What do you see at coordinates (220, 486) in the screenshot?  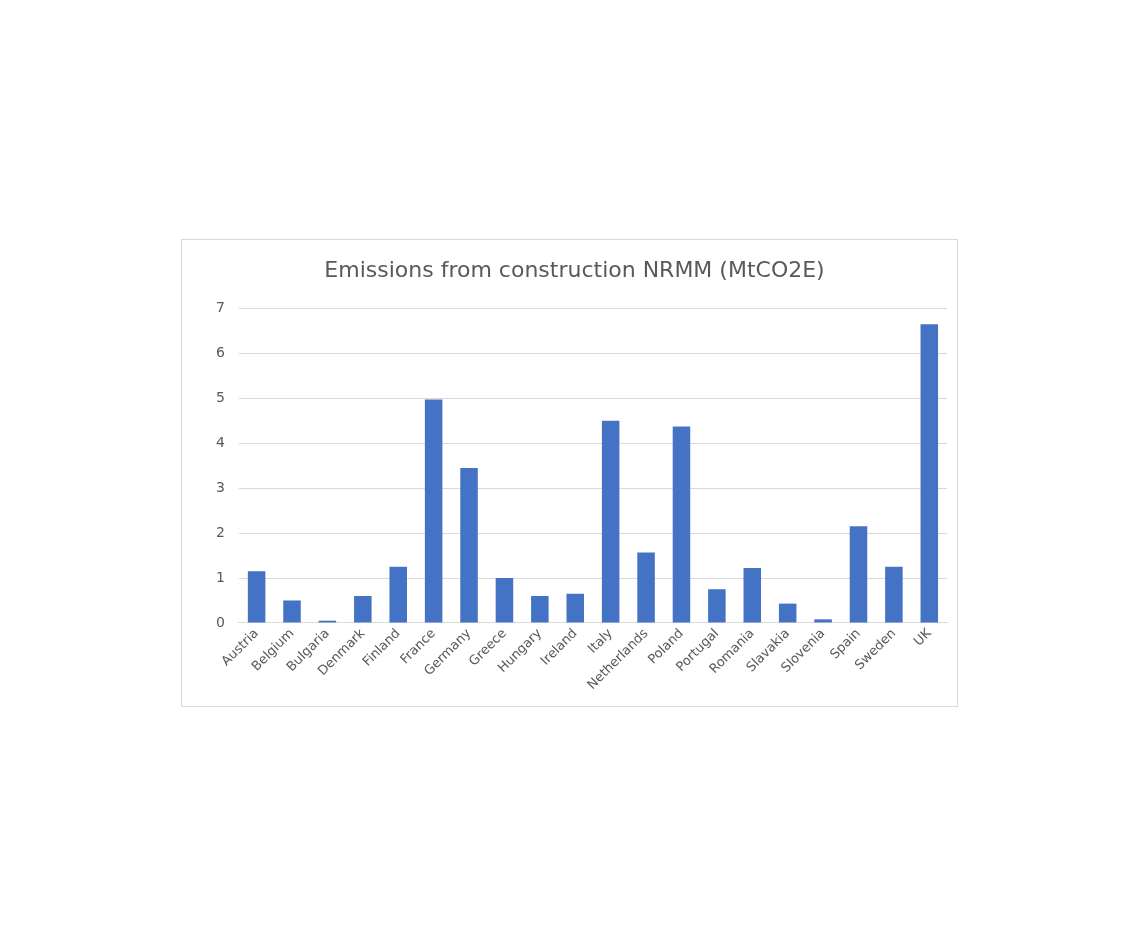 I see `y-tick-label: 3` at bounding box center [220, 486].